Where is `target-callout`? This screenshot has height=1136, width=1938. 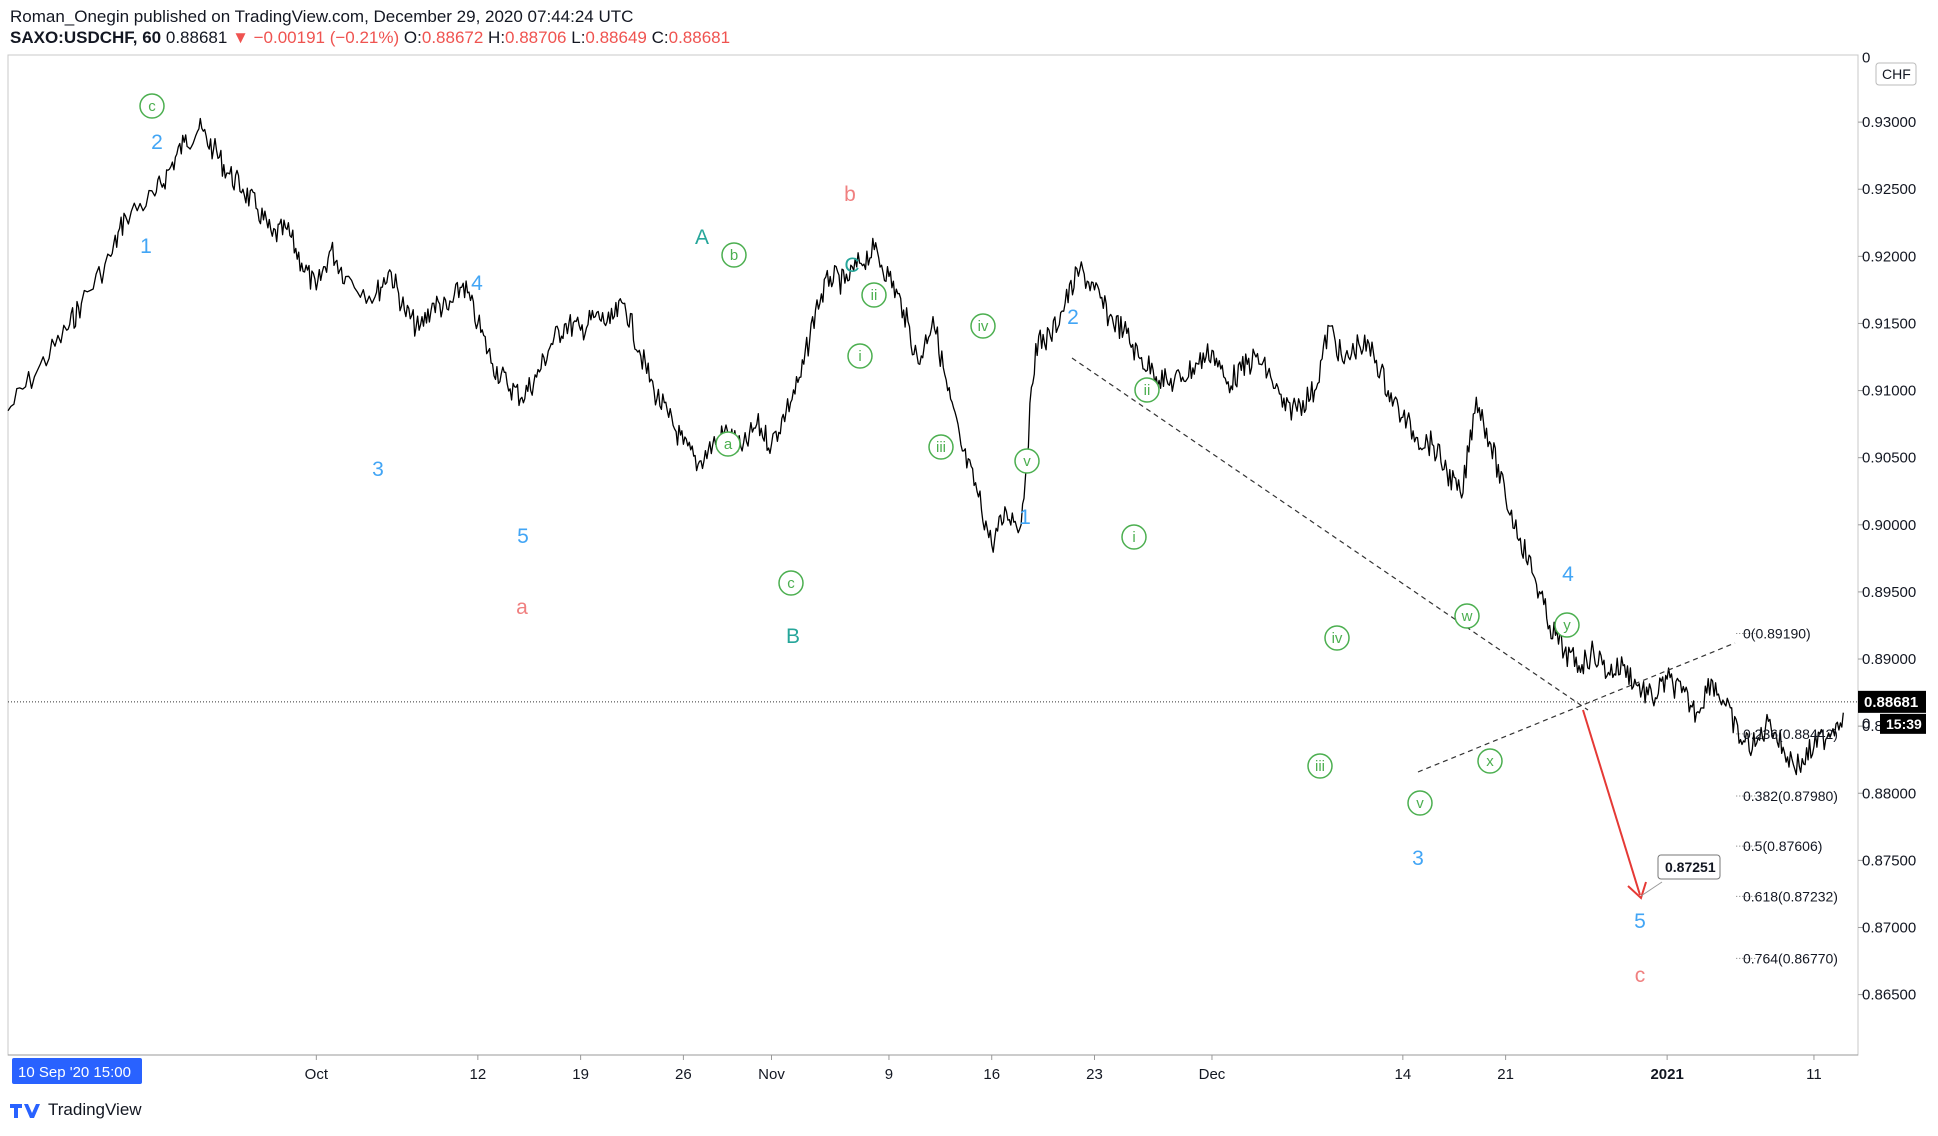 target-callout is located at coordinates (1689, 867).